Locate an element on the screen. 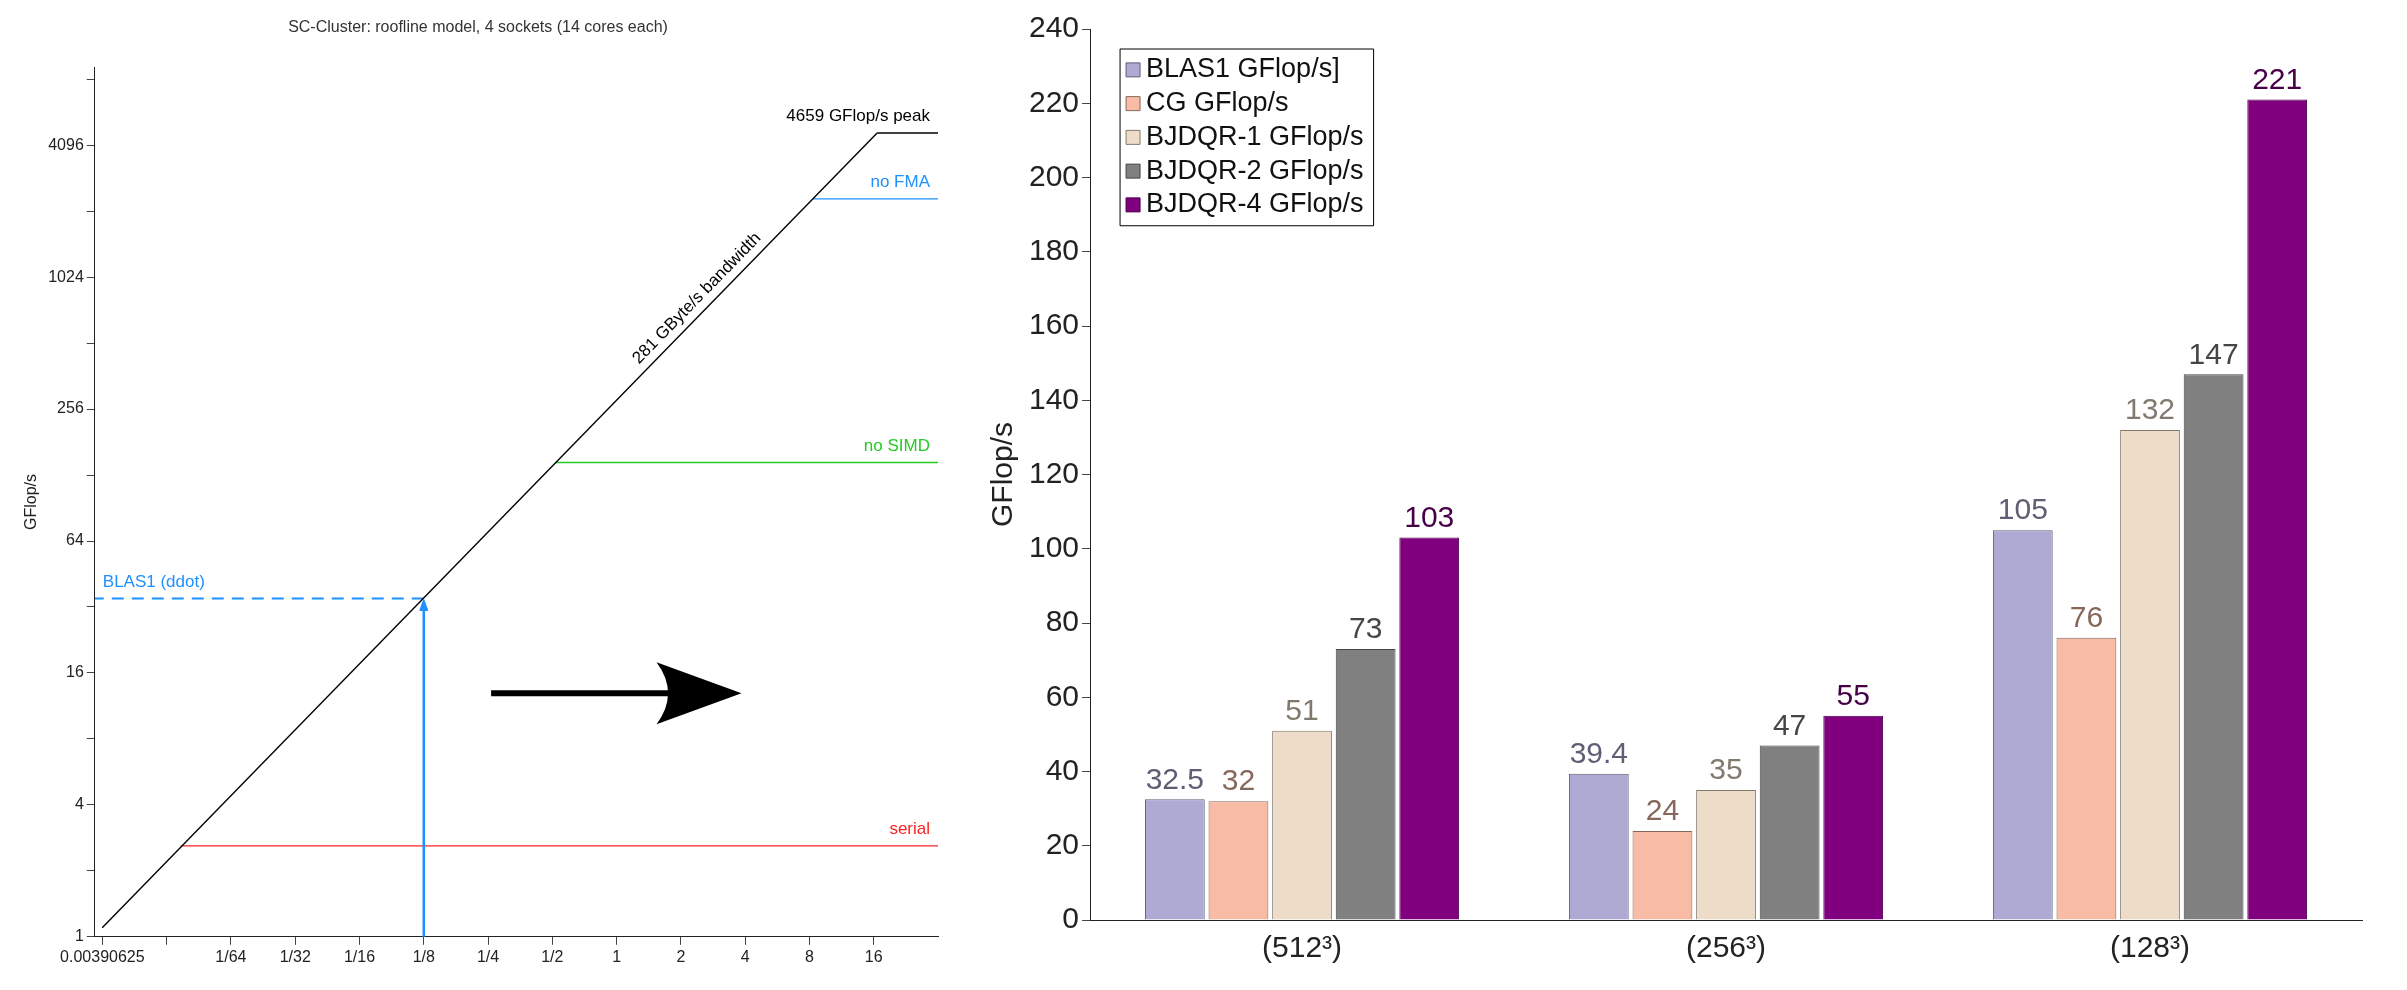  x-tick-label: 1/16 is located at coordinates (359, 956).